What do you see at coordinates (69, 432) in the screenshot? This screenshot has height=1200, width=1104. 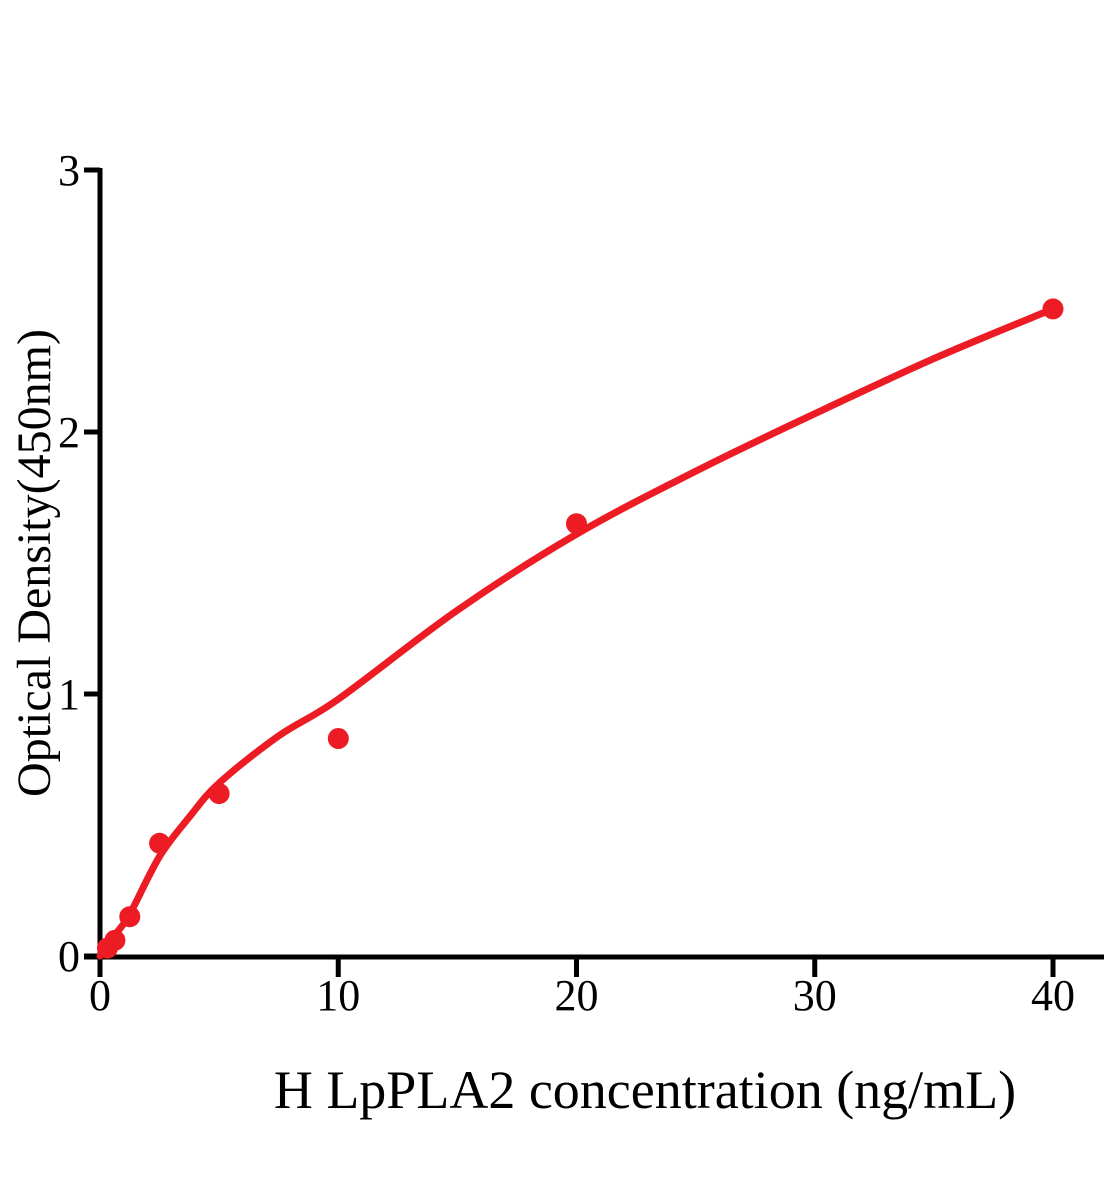 I see `y-tick-label: 2` at bounding box center [69, 432].